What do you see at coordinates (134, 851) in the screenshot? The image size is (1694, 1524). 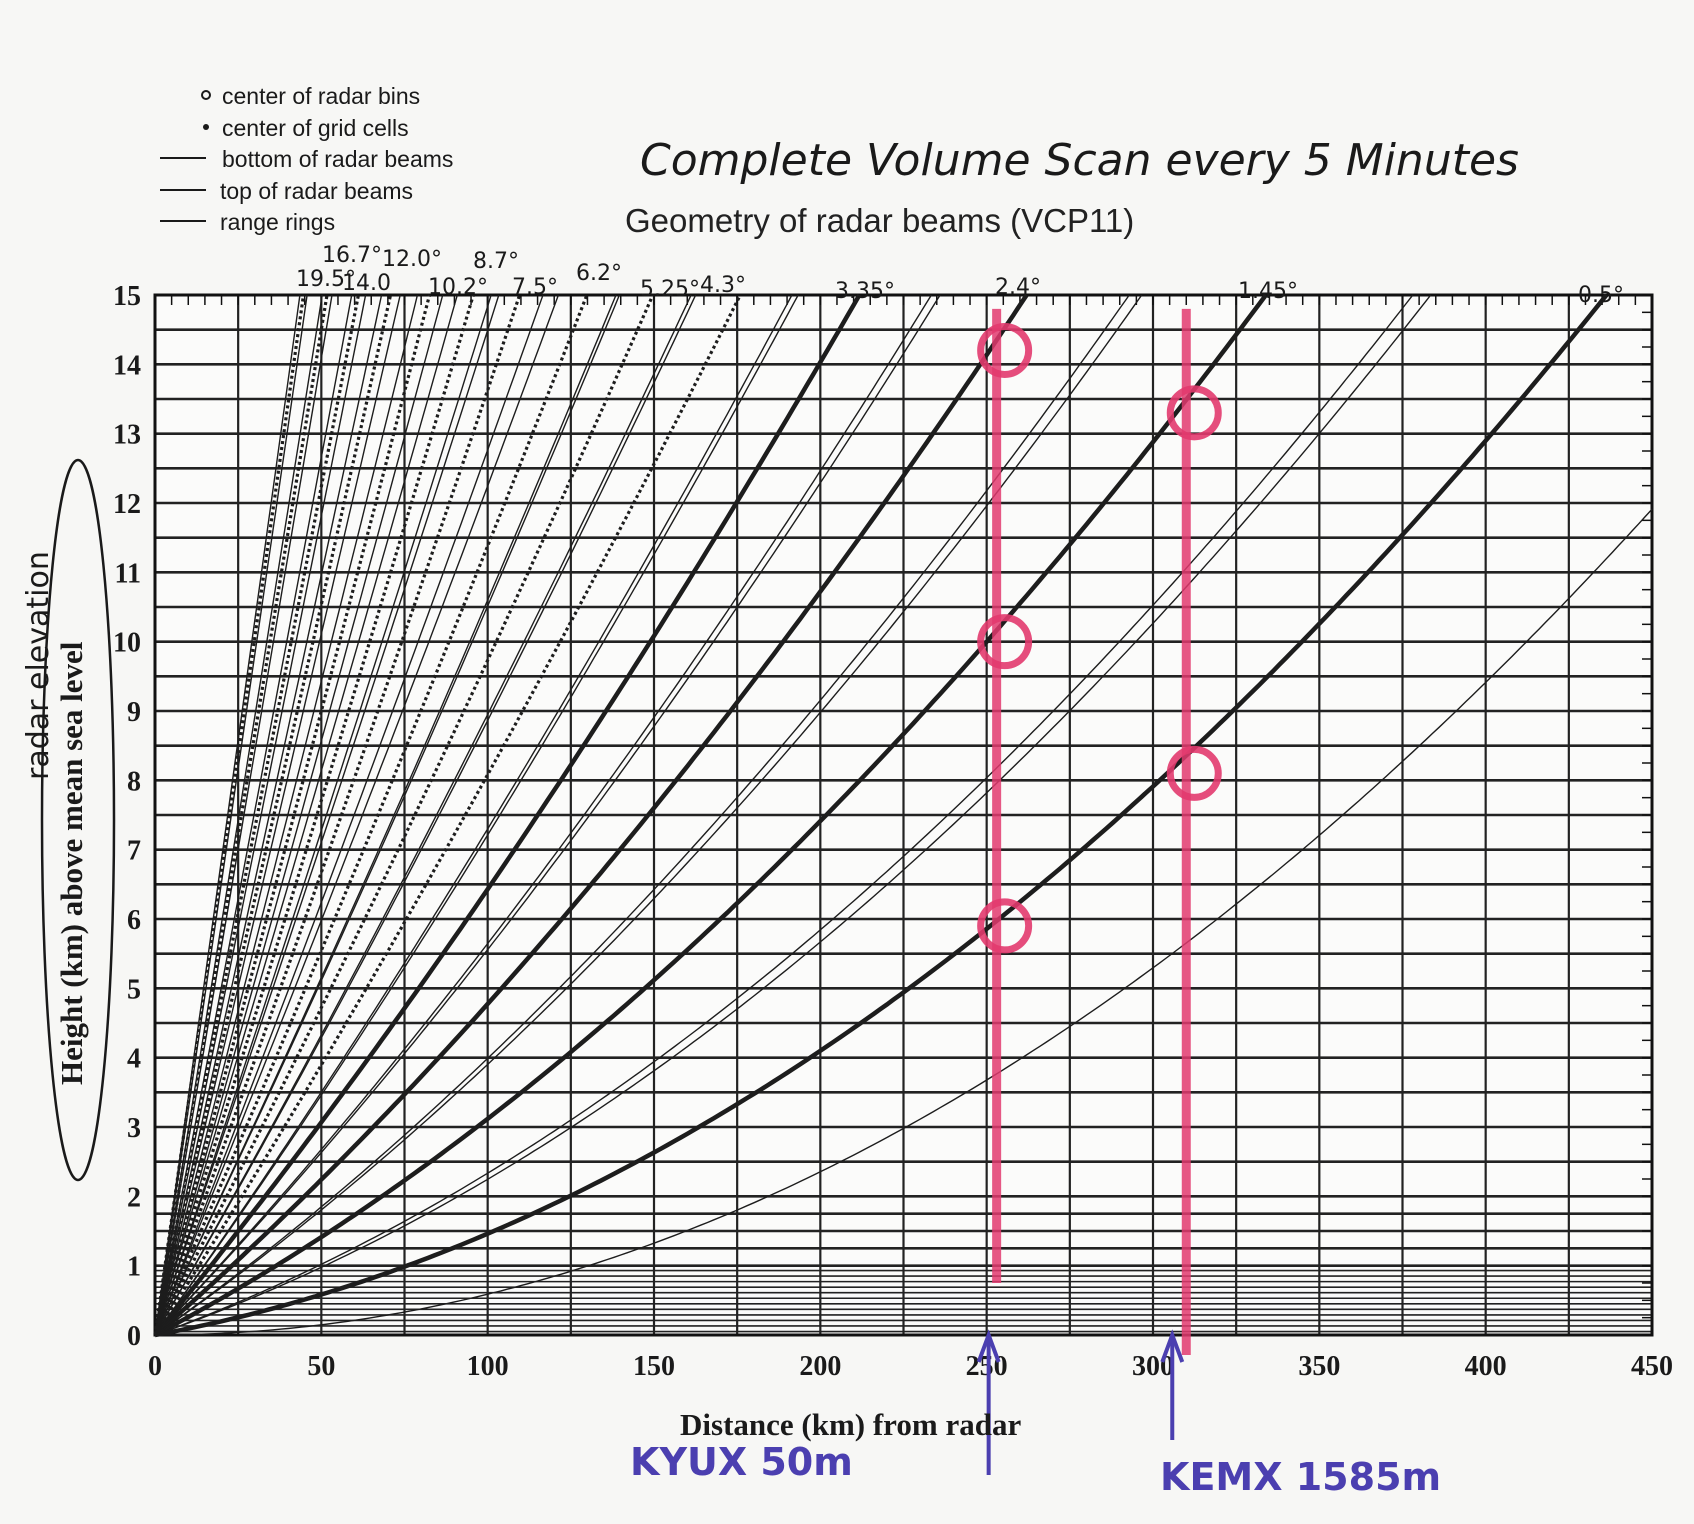 I see `y-tick-label: 7` at bounding box center [134, 851].